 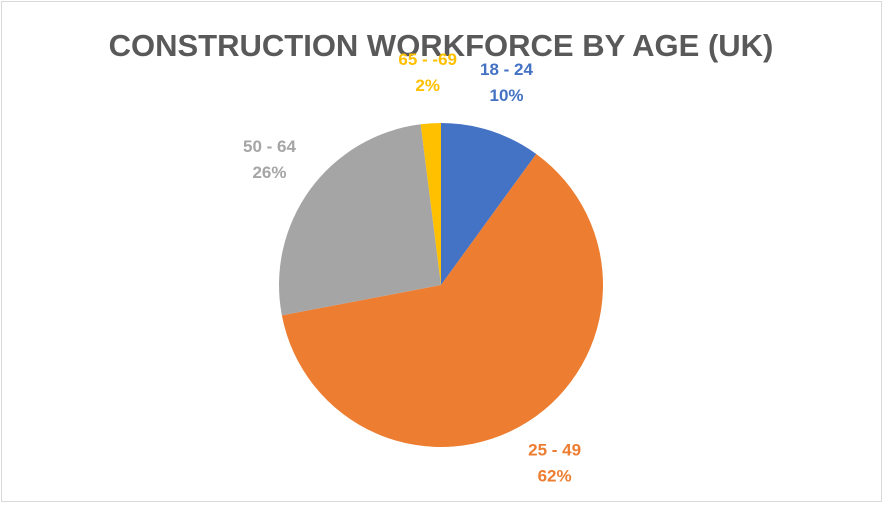 What do you see at coordinates (269, 146) in the screenshot?
I see `slice-category-label: 50 - 64` at bounding box center [269, 146].